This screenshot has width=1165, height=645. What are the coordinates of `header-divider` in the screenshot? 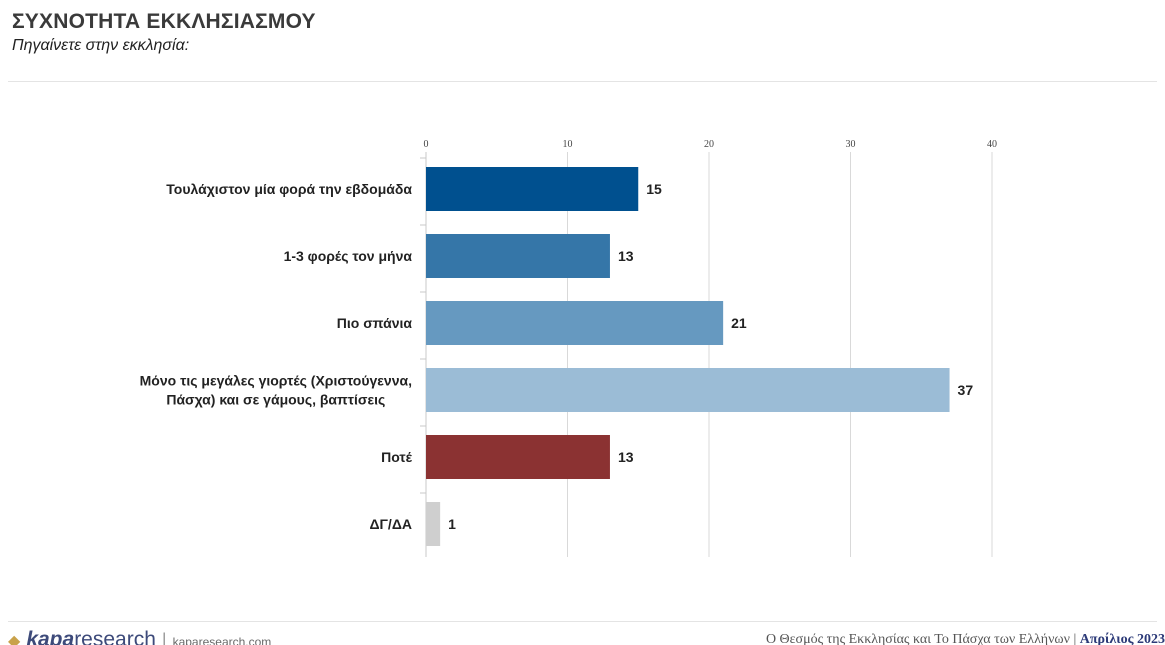 It's located at (582, 81).